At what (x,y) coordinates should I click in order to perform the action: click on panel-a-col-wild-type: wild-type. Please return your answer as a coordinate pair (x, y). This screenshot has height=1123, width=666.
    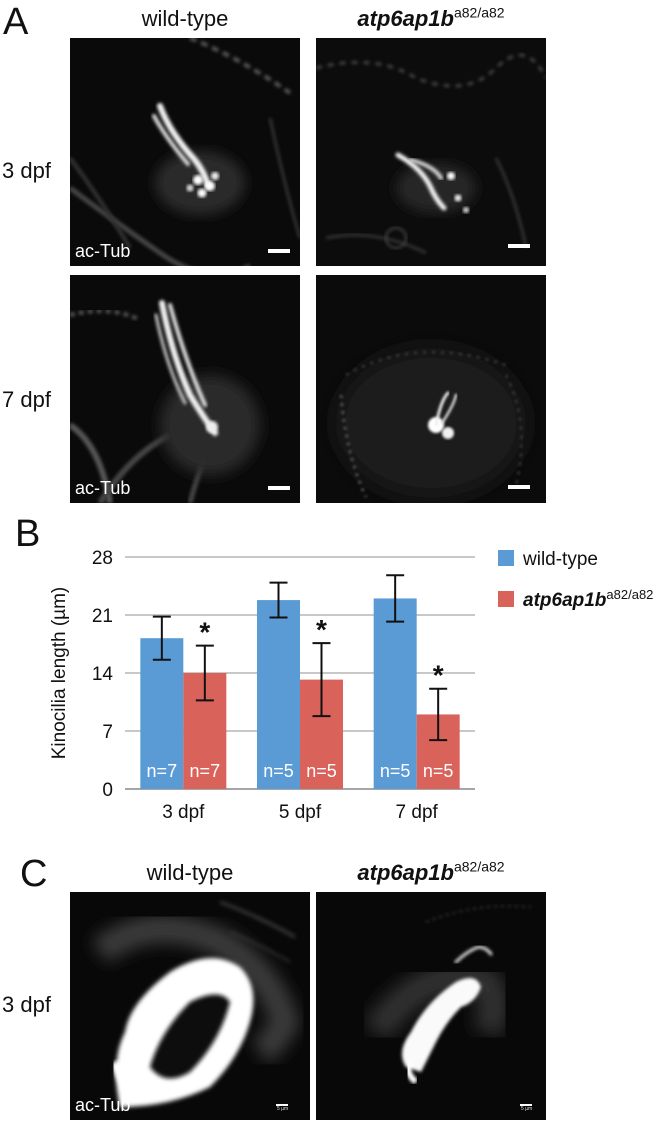
    Looking at the image, I should click on (185, 18).